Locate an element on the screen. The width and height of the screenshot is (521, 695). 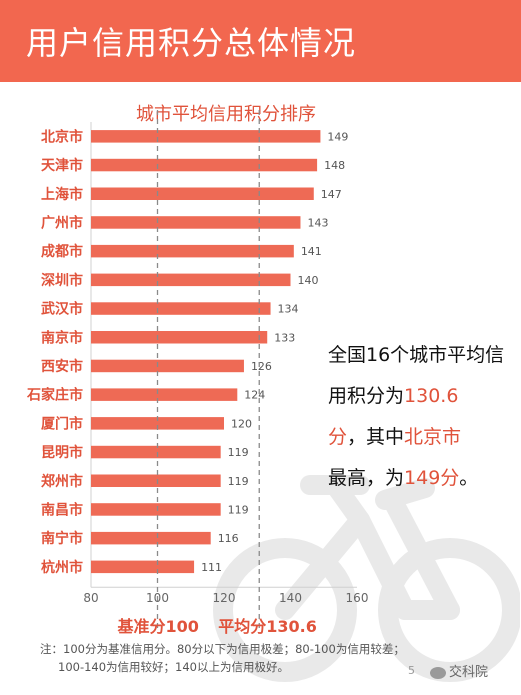
category-label: 广州市 is located at coordinates (62, 222).